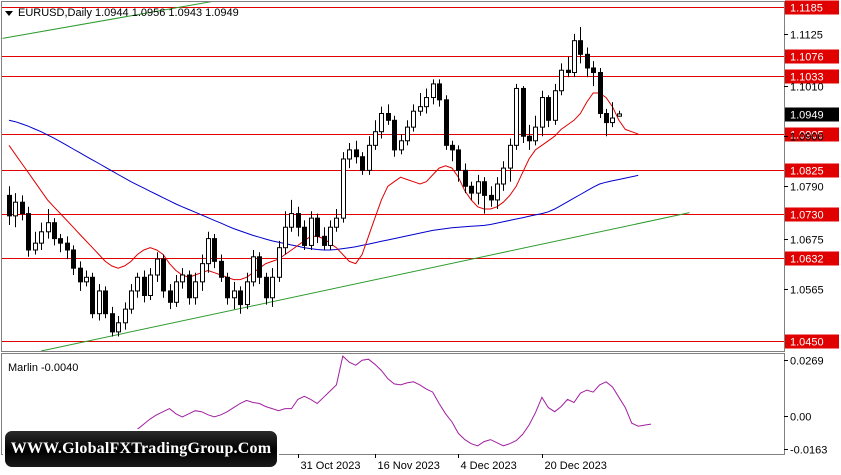  What do you see at coordinates (807, 362) in the screenshot?
I see `oscillator-tick-label: 0.0269` at bounding box center [807, 362].